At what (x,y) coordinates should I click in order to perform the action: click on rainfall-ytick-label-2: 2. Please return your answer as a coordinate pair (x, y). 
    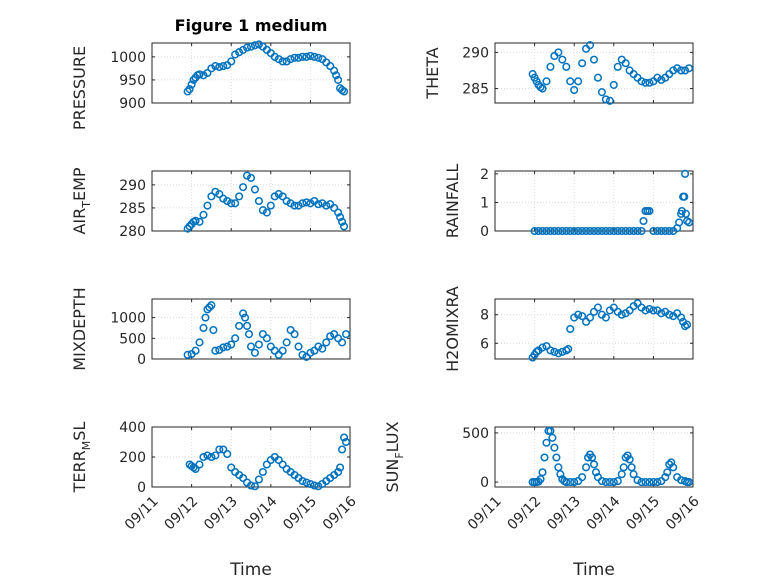
    Looking at the image, I should click on (484, 175).